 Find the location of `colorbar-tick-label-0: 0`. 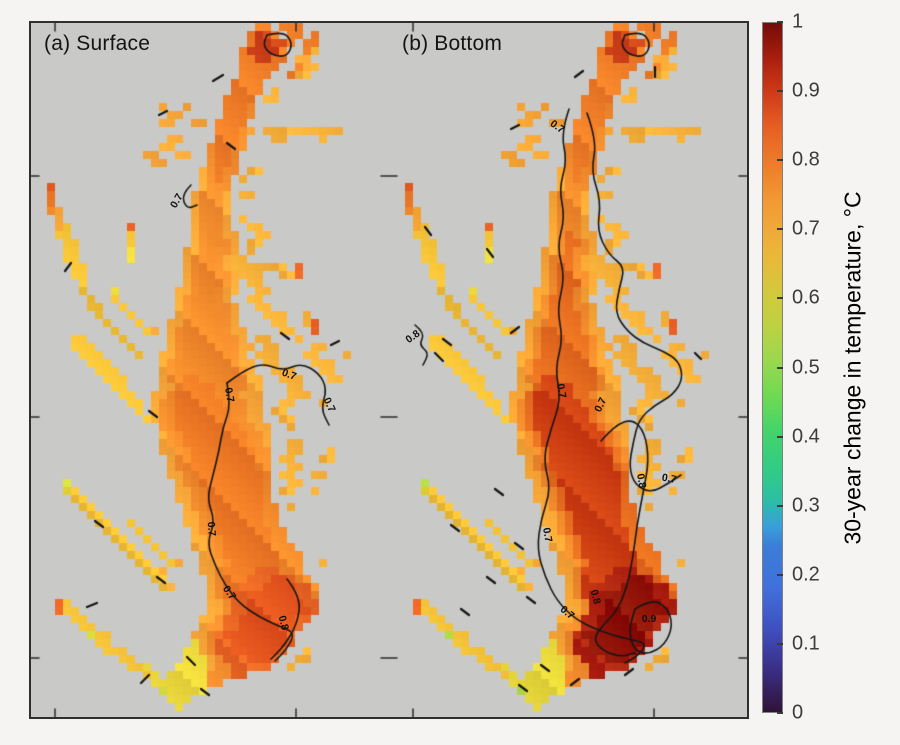

colorbar-tick-label-0: 0 is located at coordinates (798, 712).